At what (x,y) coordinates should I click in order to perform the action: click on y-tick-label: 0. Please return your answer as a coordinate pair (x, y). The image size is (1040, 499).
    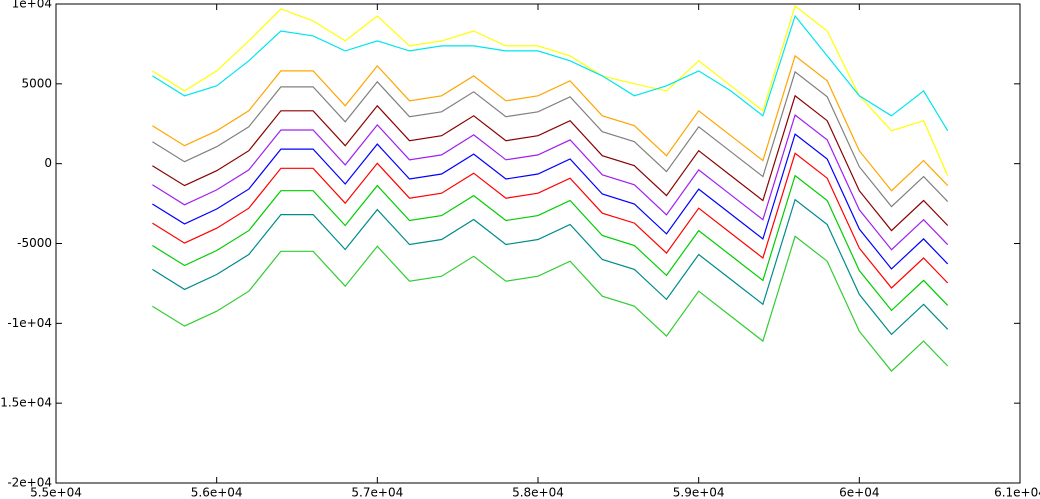
    Looking at the image, I should click on (48, 163).